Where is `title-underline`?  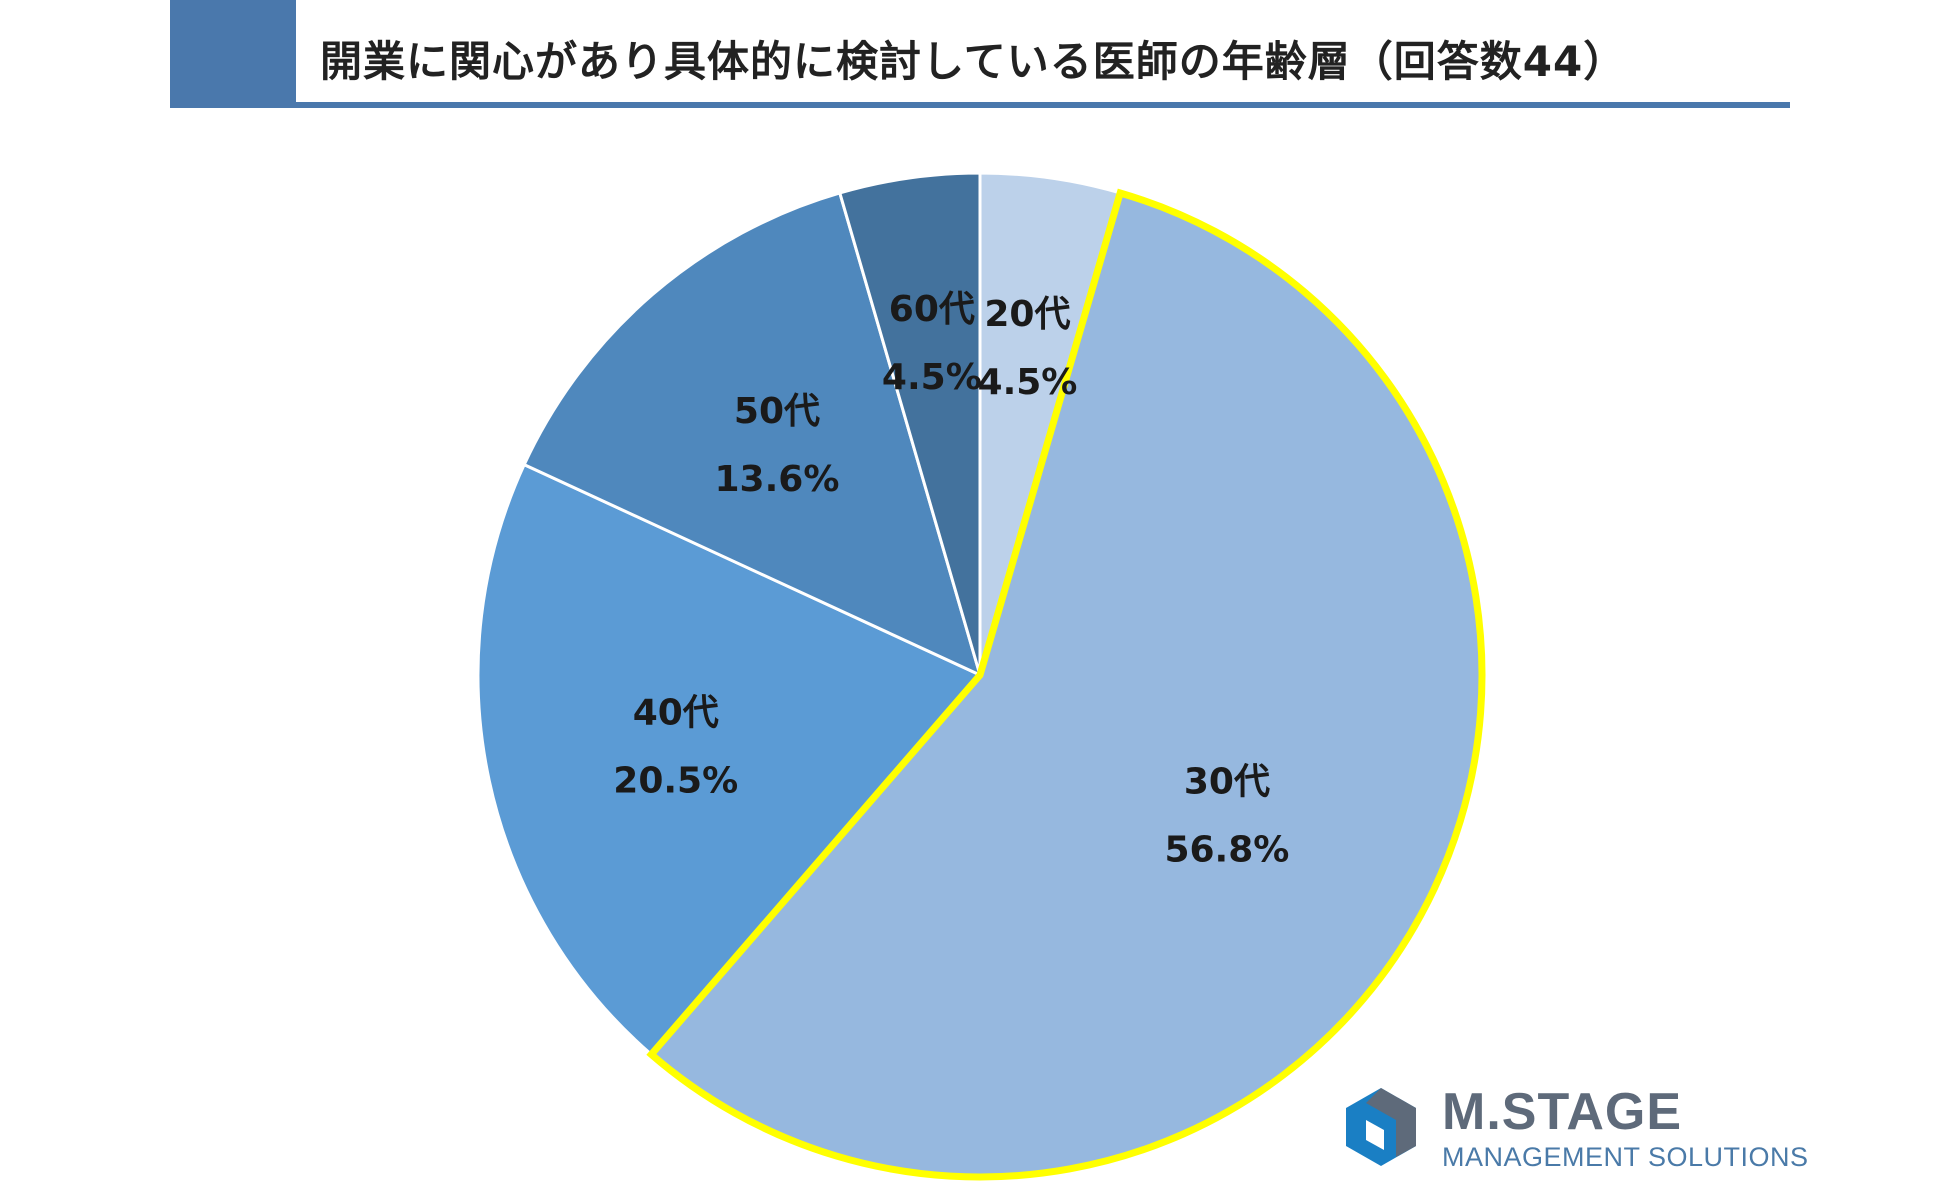 title-underline is located at coordinates (980, 105).